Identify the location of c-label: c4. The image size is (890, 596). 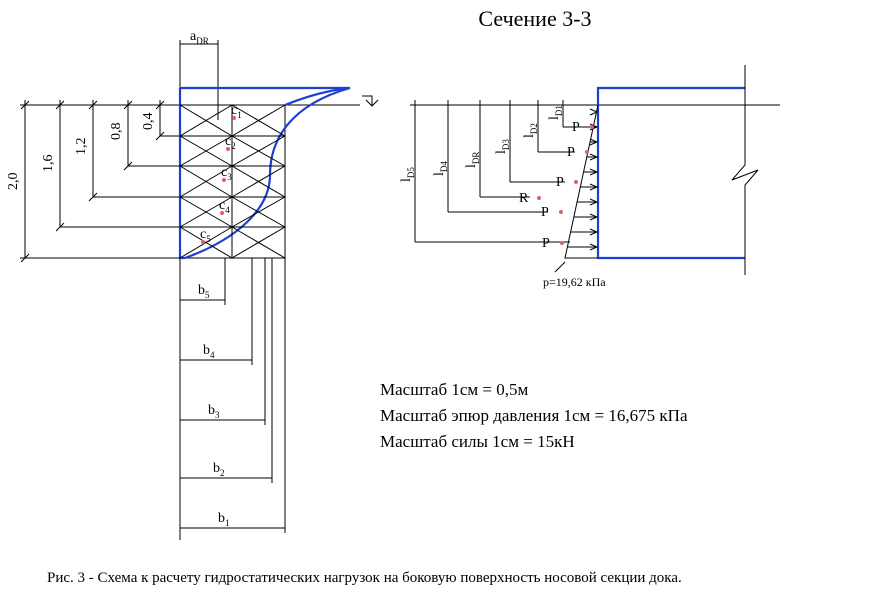
(224, 206).